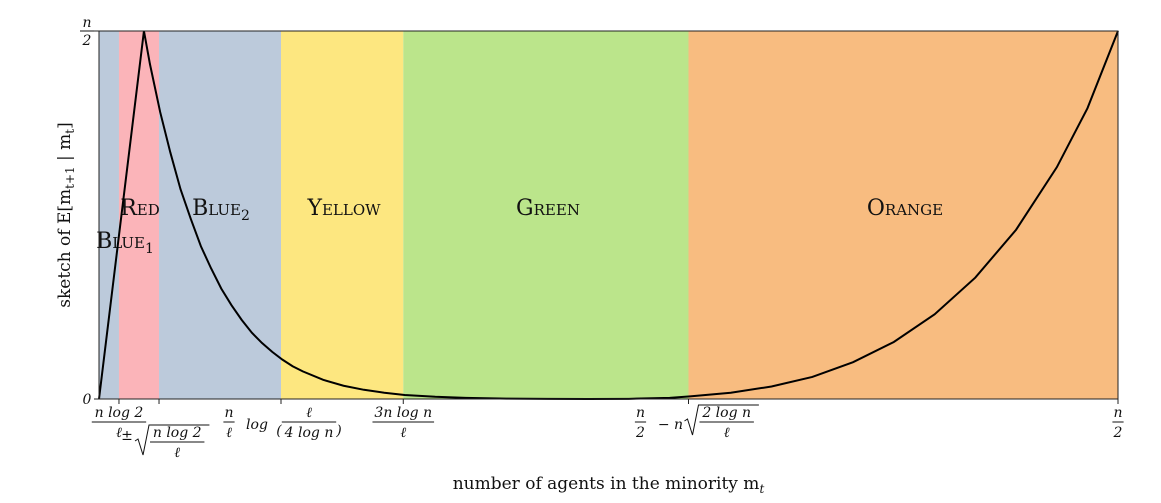  What do you see at coordinates (86, 23) in the screenshot?
I see `y-tick-label: n` at bounding box center [86, 23].